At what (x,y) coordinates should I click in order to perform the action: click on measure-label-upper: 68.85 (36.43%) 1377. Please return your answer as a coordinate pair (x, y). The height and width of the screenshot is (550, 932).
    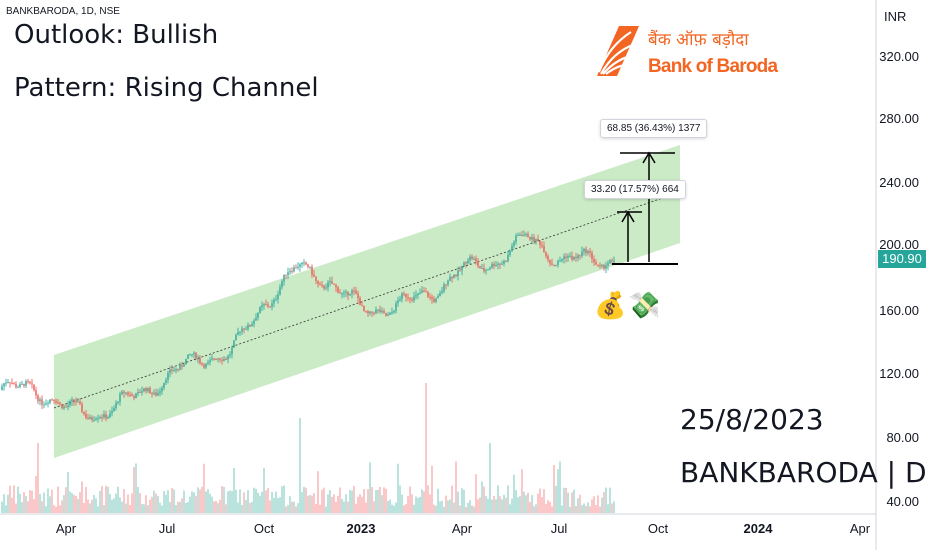
    Looking at the image, I should click on (654, 128).